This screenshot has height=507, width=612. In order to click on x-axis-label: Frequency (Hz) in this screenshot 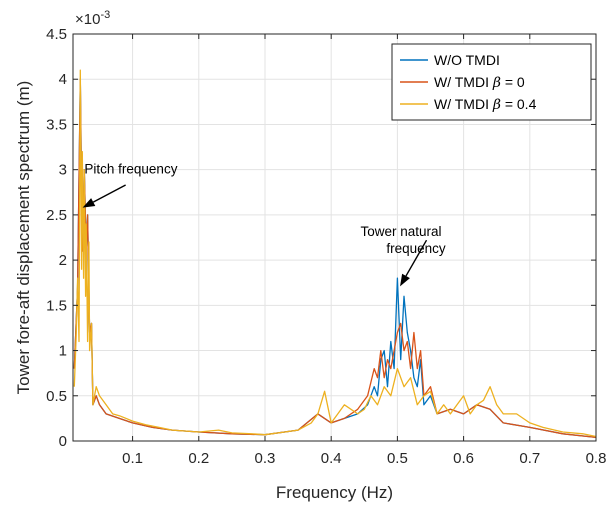, I will do `click(334, 492)`.